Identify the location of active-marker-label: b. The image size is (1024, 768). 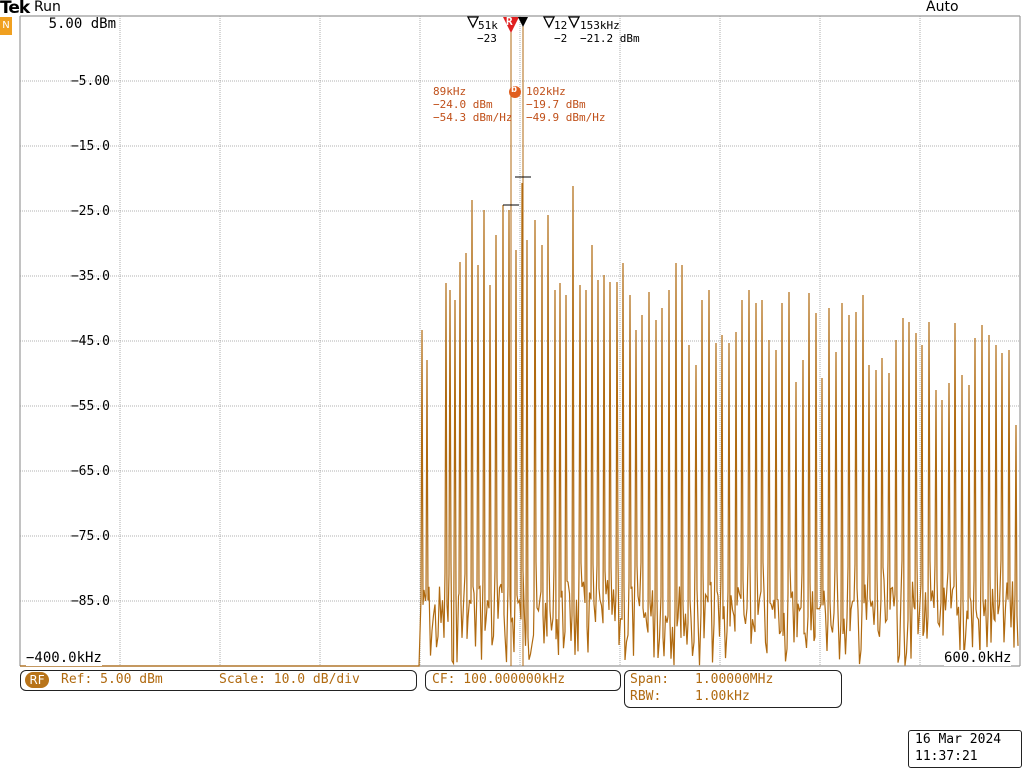
(514, 89).